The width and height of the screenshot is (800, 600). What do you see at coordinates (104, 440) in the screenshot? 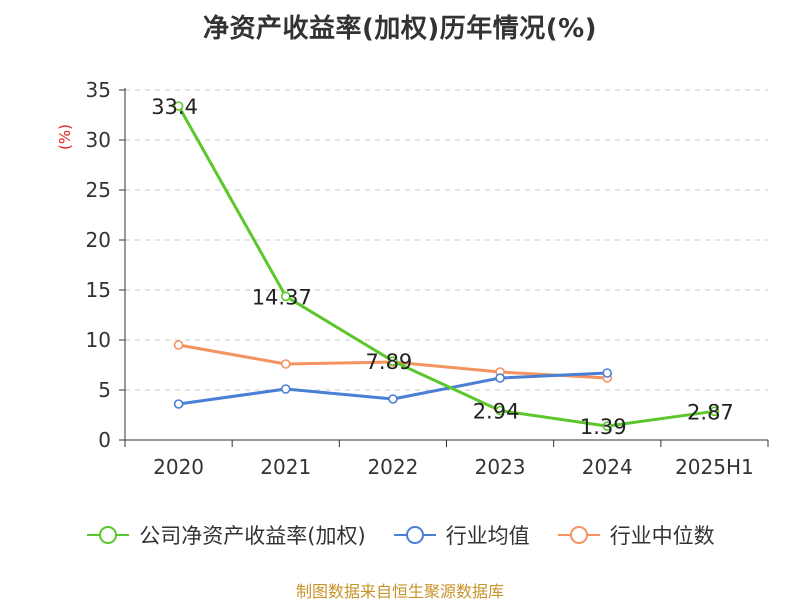
I see `y-tick-label: 0` at bounding box center [104, 440].